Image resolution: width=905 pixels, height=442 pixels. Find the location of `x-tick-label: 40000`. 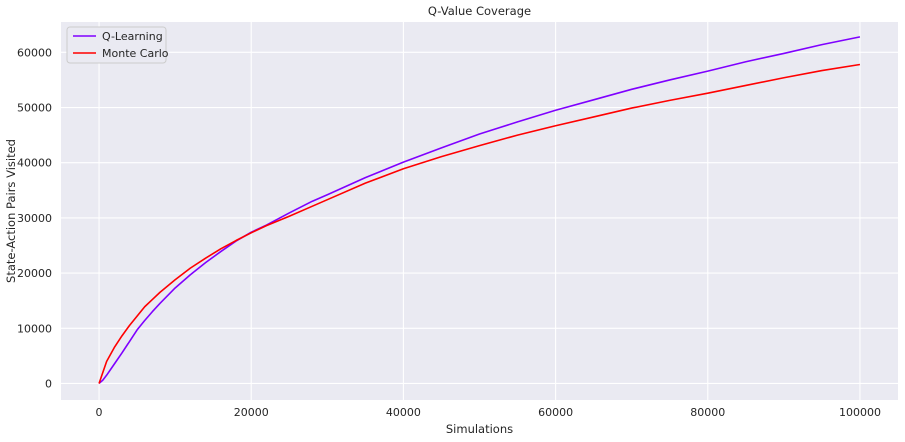

x-tick-label: 40000 is located at coordinates (403, 412).